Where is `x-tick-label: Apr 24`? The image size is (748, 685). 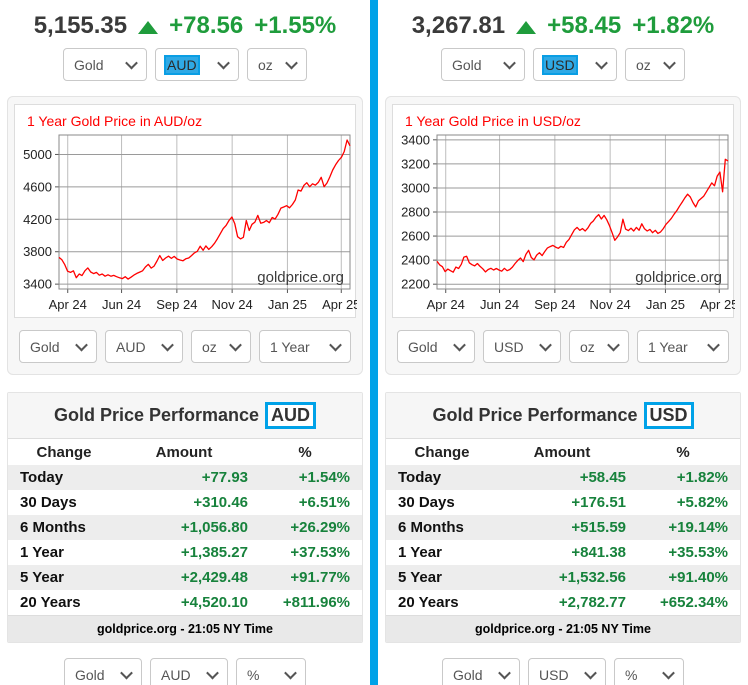
x-tick-label: Apr 24 is located at coordinates (446, 304).